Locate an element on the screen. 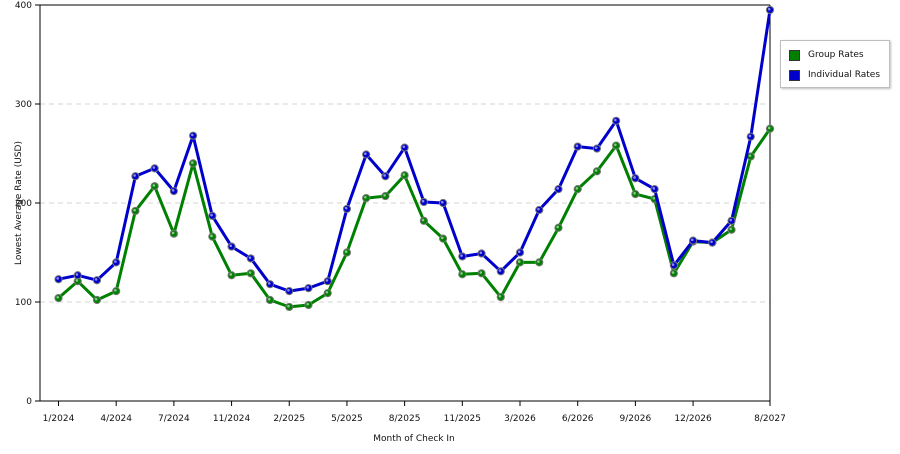 This screenshot has height=454, width=900. legend-item-individual-rates: Individual Rates is located at coordinates (834, 75).